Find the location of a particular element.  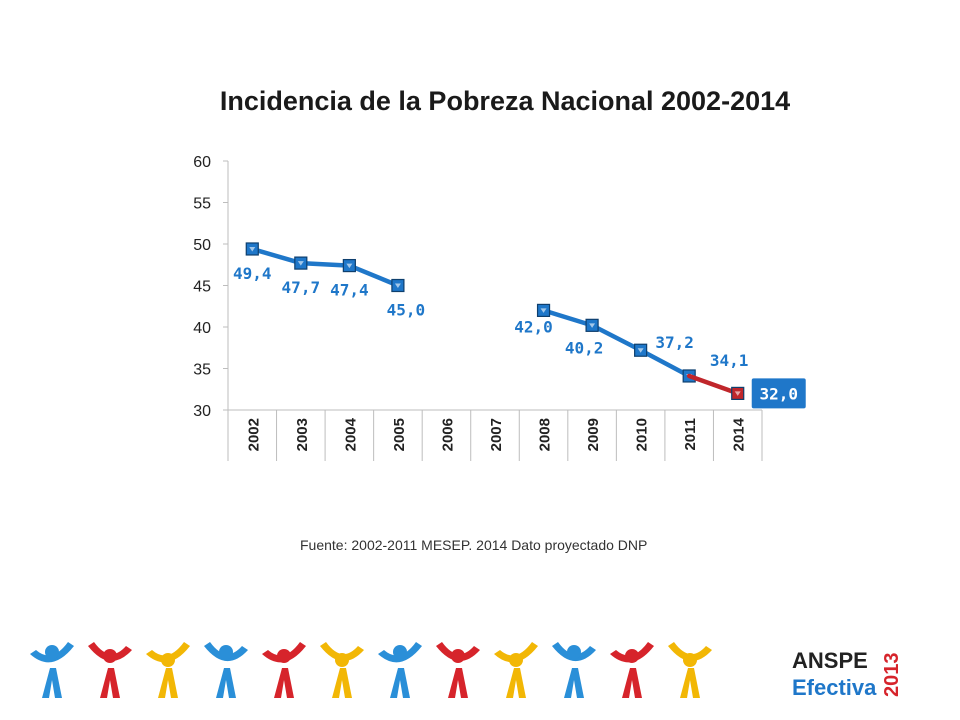

x-tick-label: 2007 is located at coordinates (496, 434).